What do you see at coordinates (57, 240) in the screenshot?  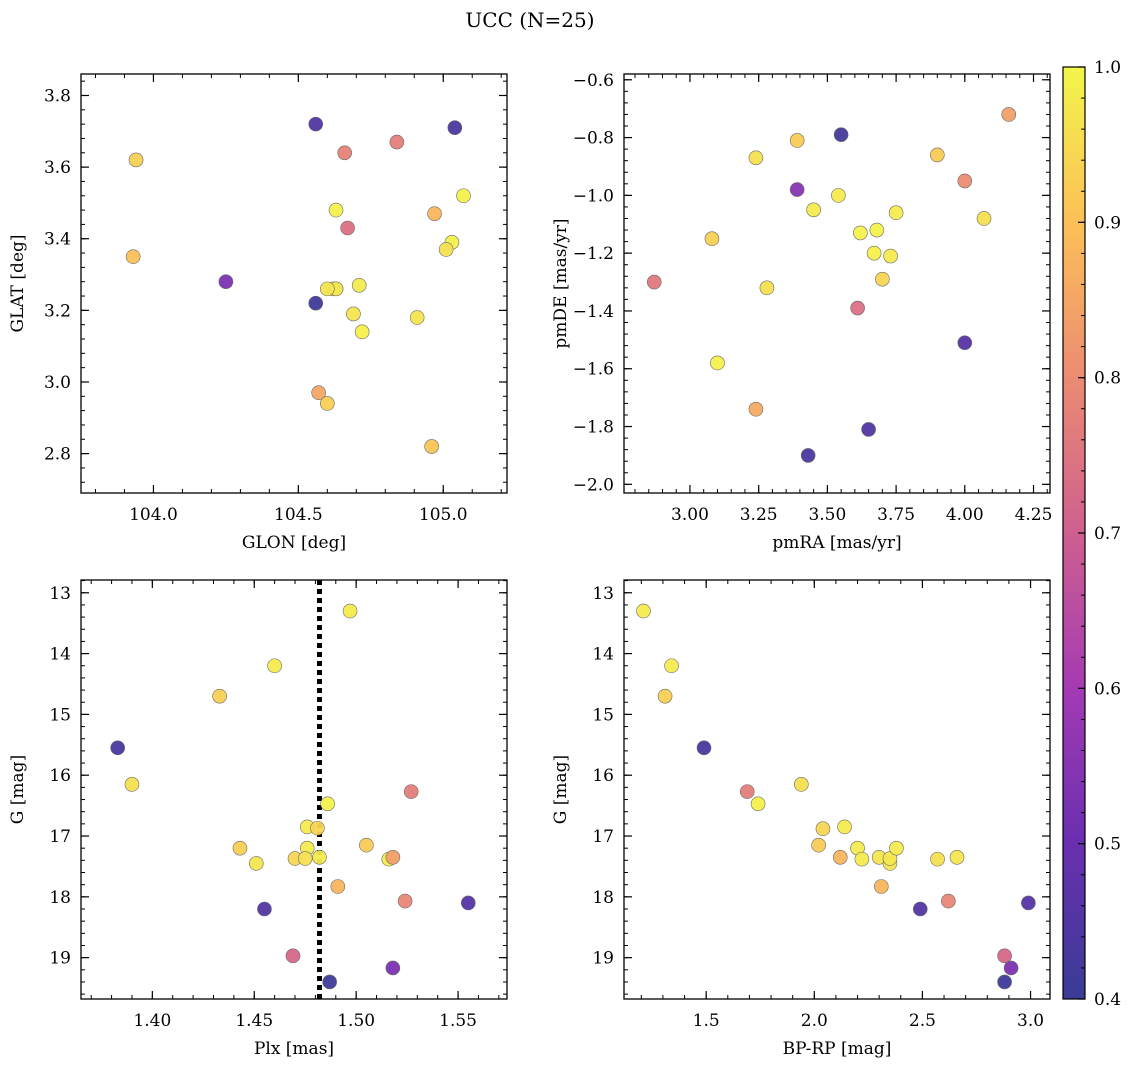 I see `y-tick-label: 3.4` at bounding box center [57, 240].